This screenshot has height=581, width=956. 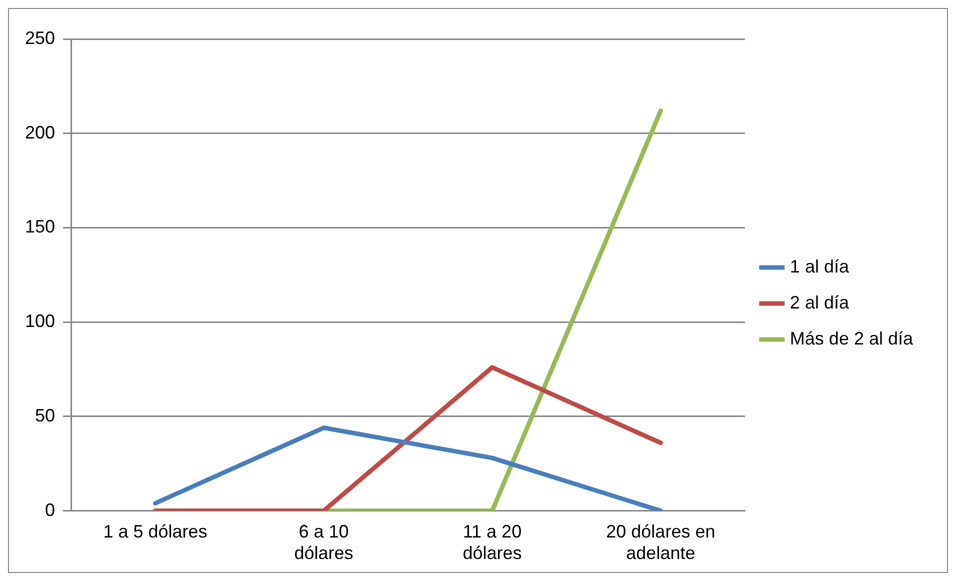 What do you see at coordinates (820, 266) in the screenshot?
I see `legend-label: 1 al día` at bounding box center [820, 266].